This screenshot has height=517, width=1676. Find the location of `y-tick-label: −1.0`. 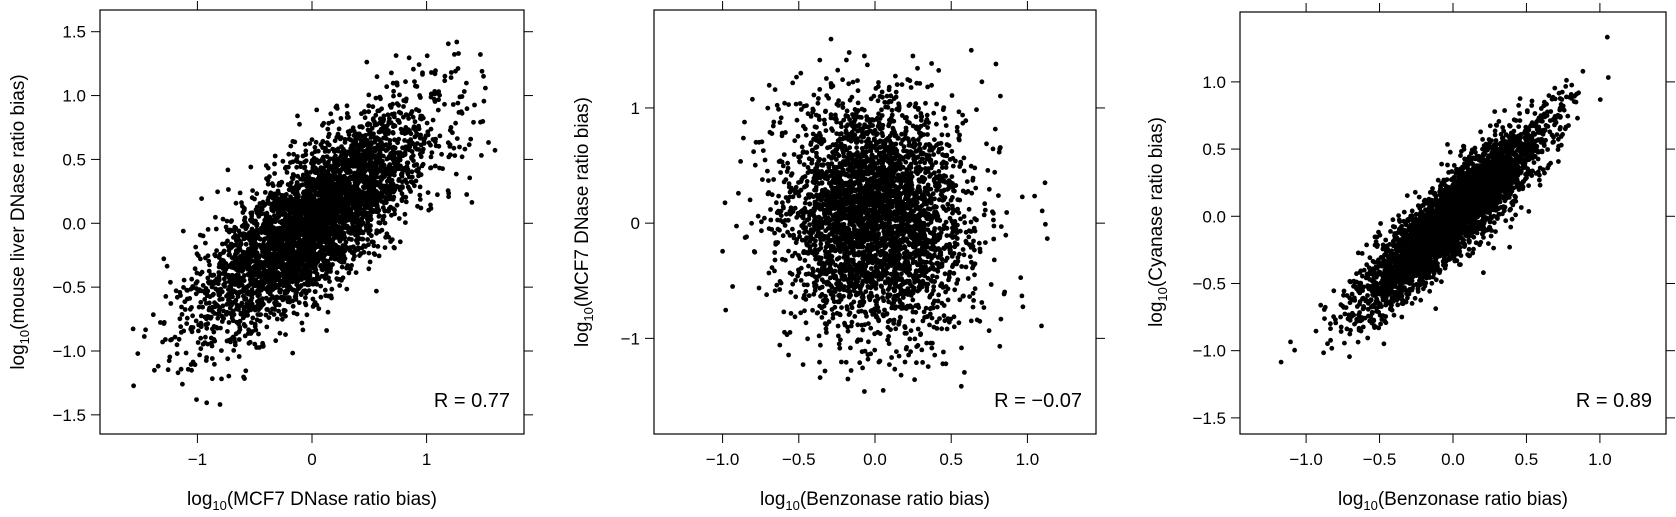

y-tick-label: −1.0 is located at coordinates (69, 351).